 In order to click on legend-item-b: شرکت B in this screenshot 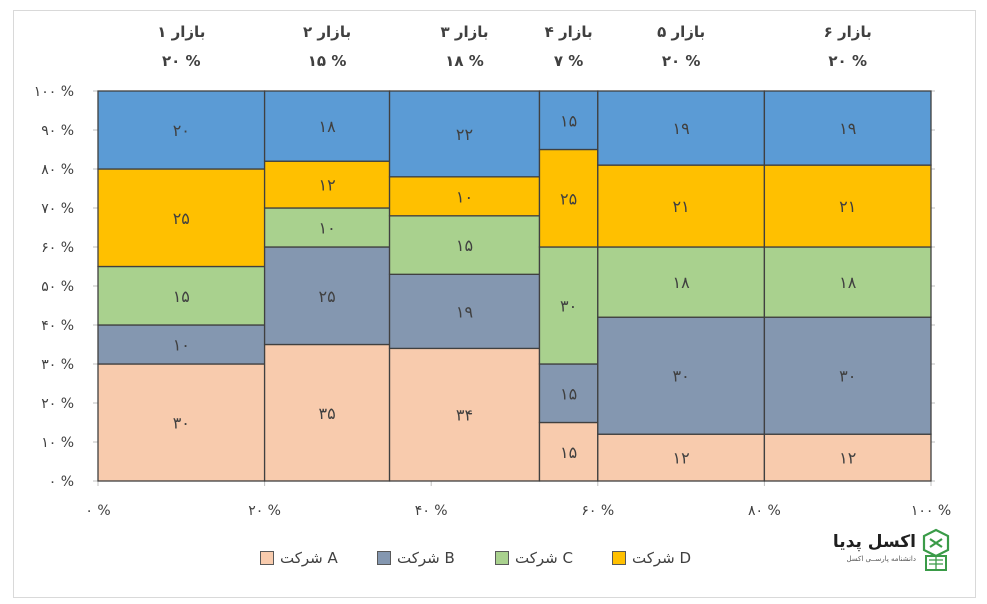, I will do `click(416, 558)`.